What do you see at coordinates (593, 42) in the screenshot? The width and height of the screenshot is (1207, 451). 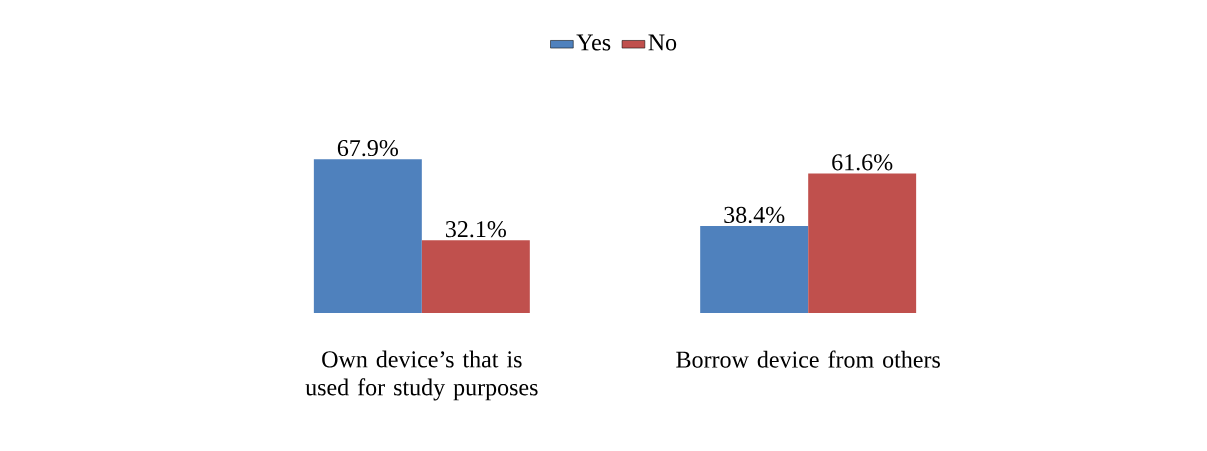 I see `legend-label: Yes` at bounding box center [593, 42].